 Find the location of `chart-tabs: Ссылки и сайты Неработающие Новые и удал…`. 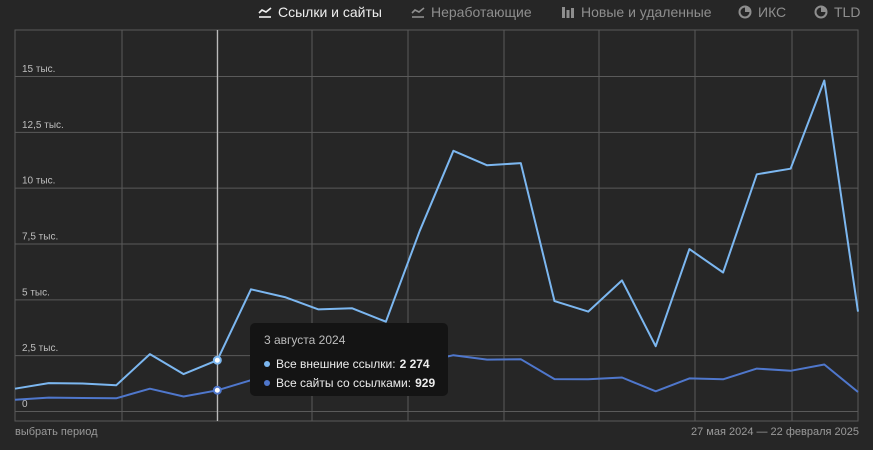

chart-tabs: Ссылки и сайты Неработающие Новые и удал… is located at coordinates (436, 12).